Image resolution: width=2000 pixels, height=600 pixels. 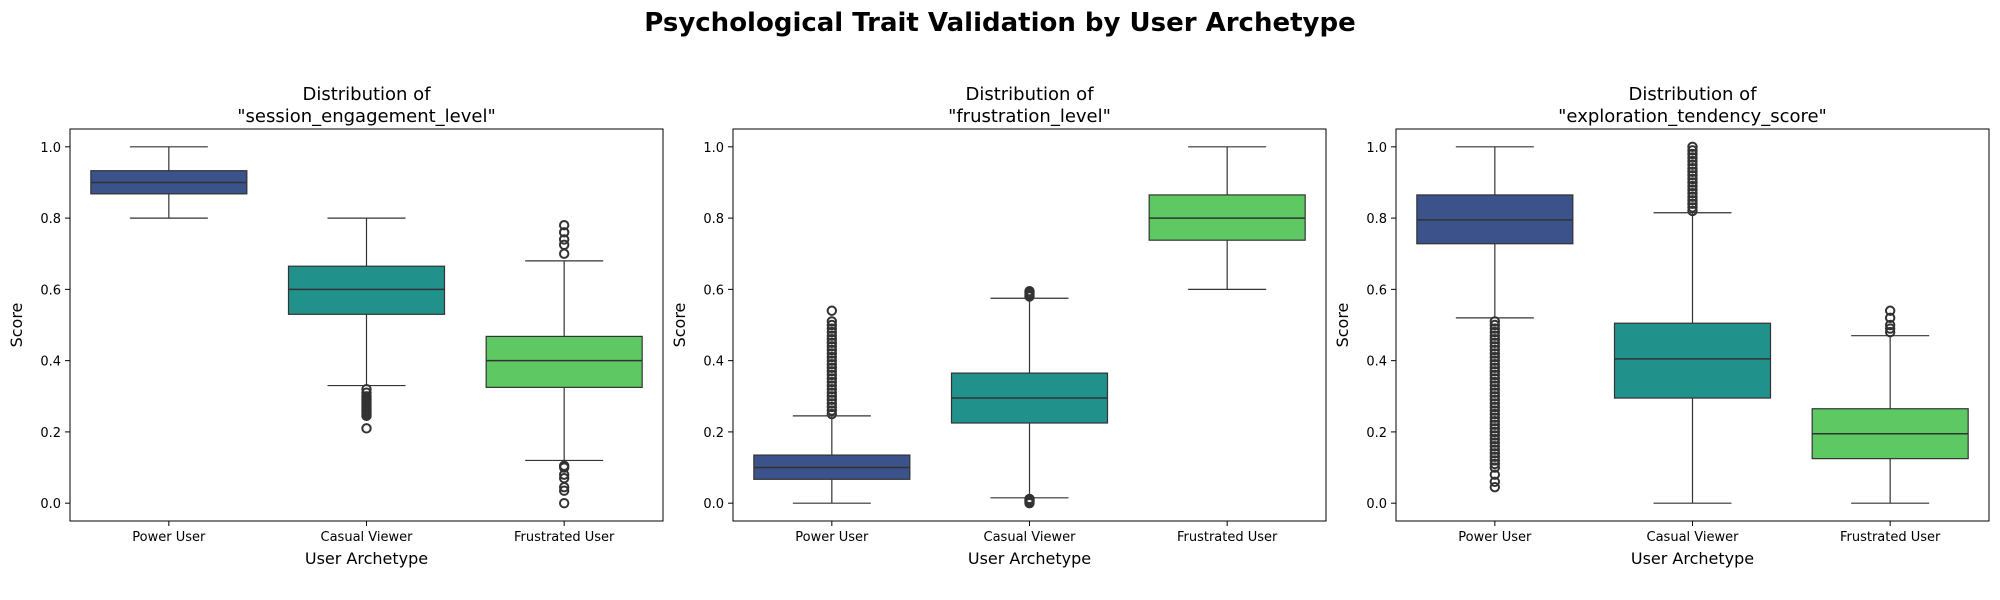 What do you see at coordinates (1692, 116) in the screenshot?
I see `subplot-title-line-2: "exploration_tendency_score"` at bounding box center [1692, 116].